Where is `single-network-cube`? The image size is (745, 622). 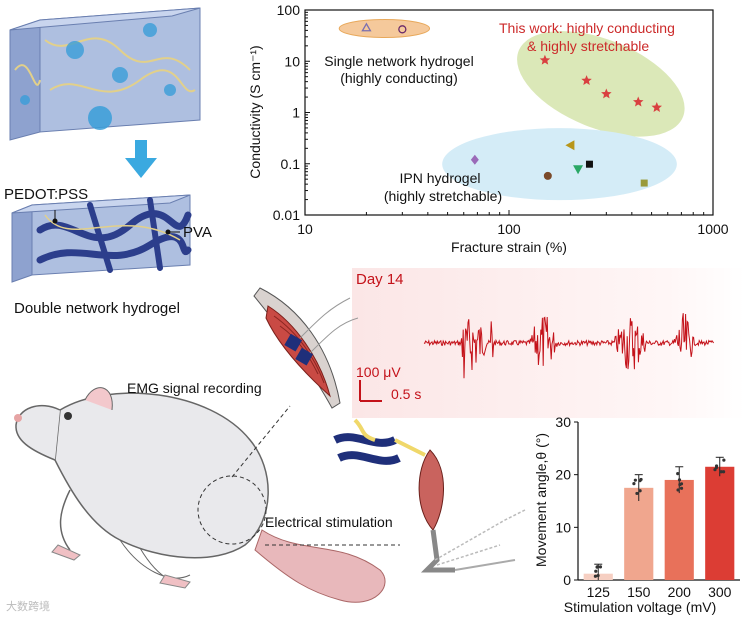
single-network-cube is located at coordinates (105, 74).